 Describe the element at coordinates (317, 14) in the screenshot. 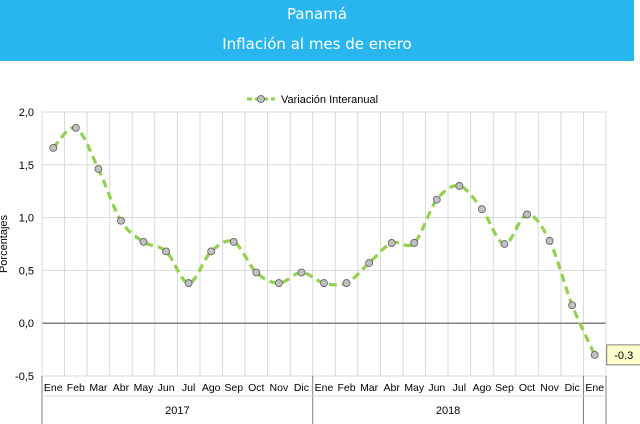

I see `banner-title-country: Panamá` at that location.